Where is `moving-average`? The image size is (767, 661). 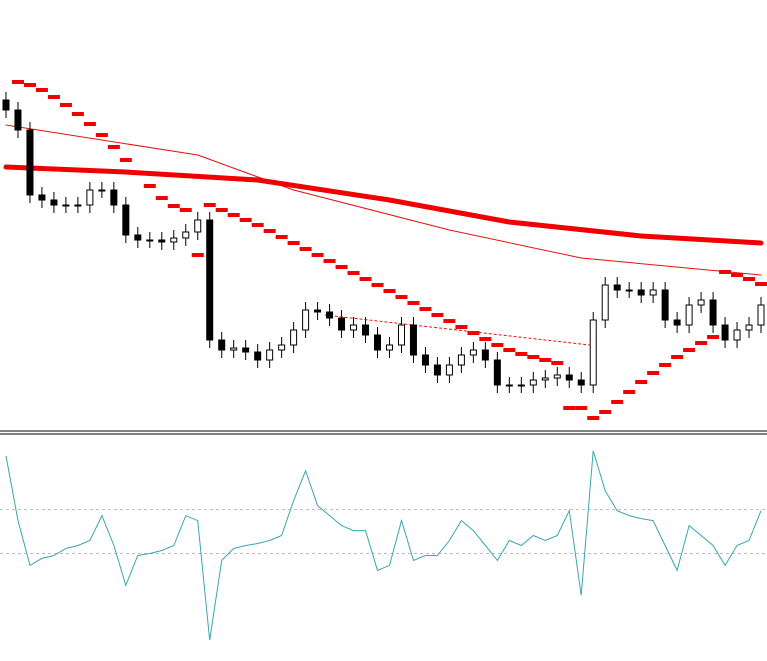
moving-average is located at coordinates (383, 205).